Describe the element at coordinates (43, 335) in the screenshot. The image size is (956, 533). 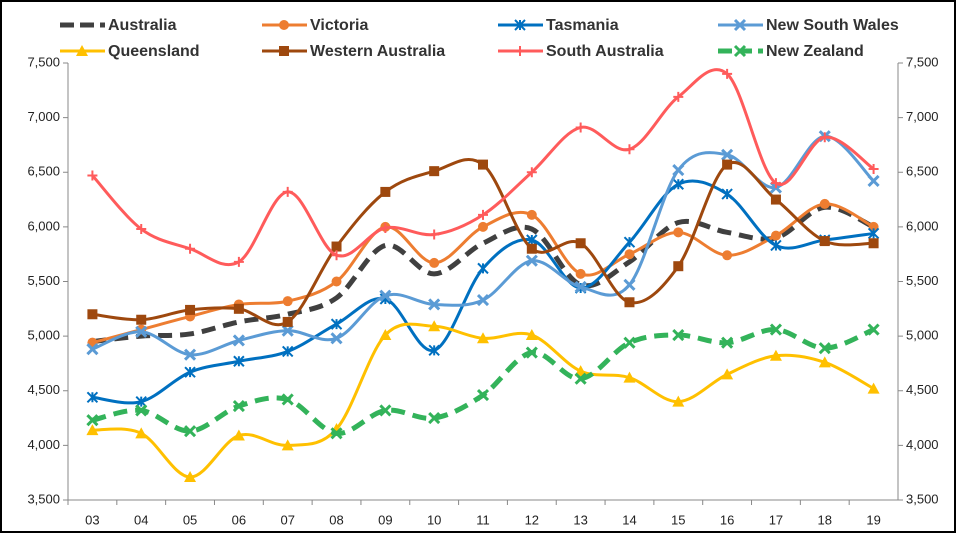
I see `y-tick-label: 5,000` at that location.